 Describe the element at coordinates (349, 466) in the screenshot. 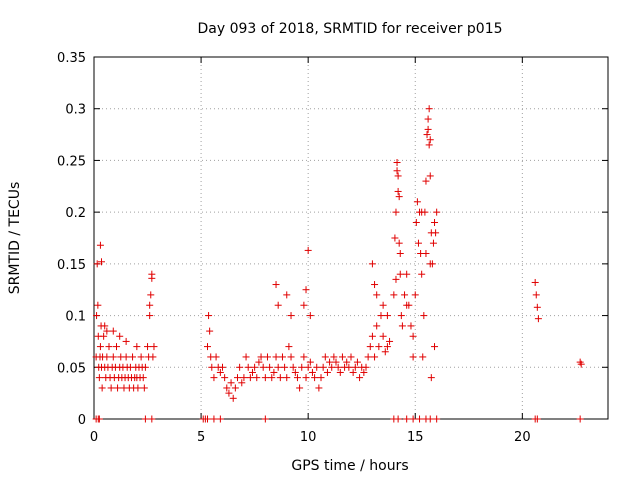

I see `x-axis-label: GPS time / hours` at that location.